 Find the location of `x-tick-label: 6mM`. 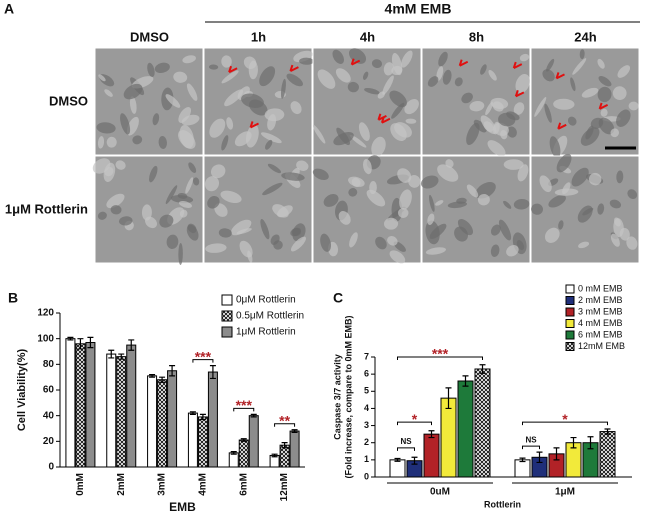

x-tick-label: 6mM is located at coordinates (243, 484).